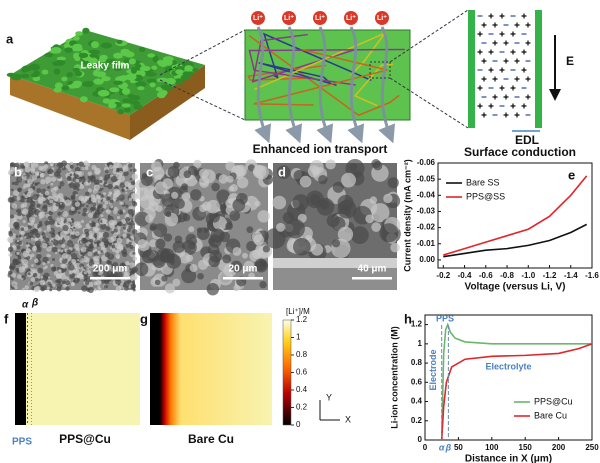 Image resolution: width=600 pixels, height=463 pixels. Describe the element at coordinates (515, 215) in the screenshot. I see `series-line` at that location.